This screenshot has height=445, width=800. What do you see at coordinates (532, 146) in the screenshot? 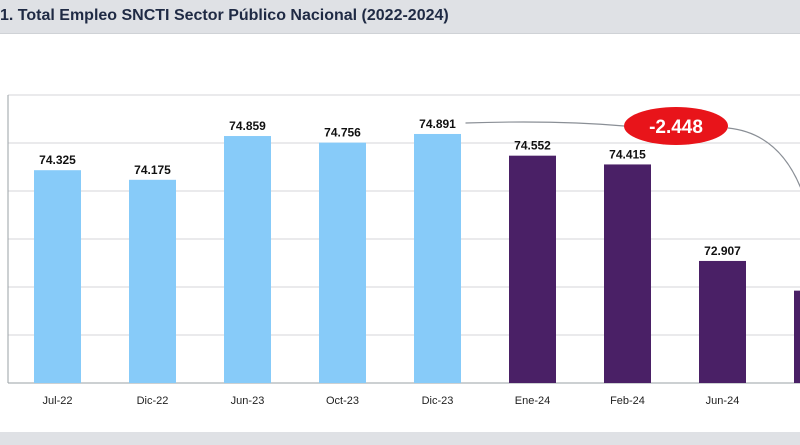
I see `data-label: 74.552` at bounding box center [532, 146].